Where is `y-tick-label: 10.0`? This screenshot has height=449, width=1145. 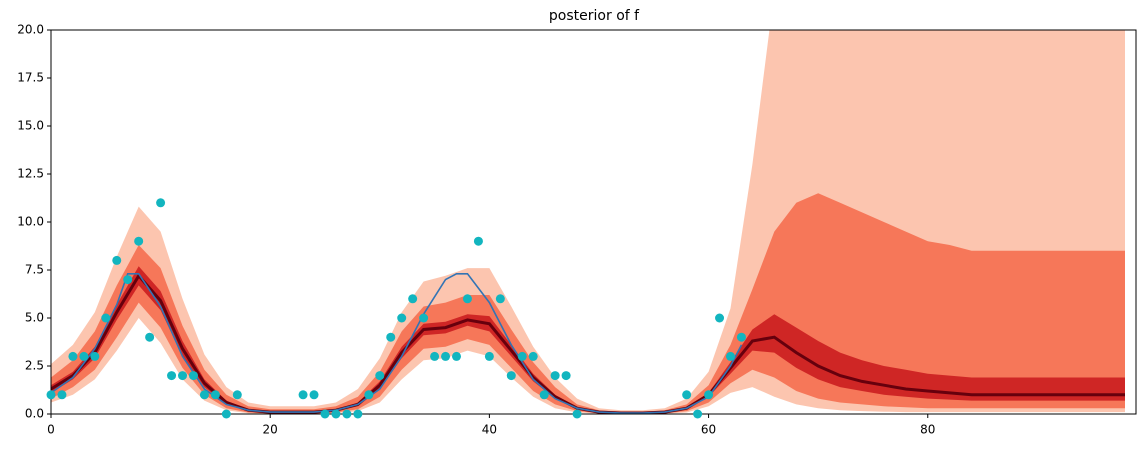 y-tick-label: 10.0 is located at coordinates (30, 222).